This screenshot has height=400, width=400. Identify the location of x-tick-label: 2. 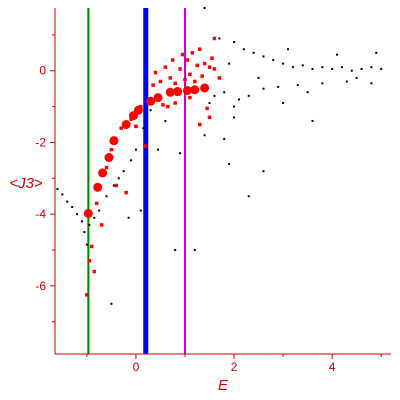
(234, 367).